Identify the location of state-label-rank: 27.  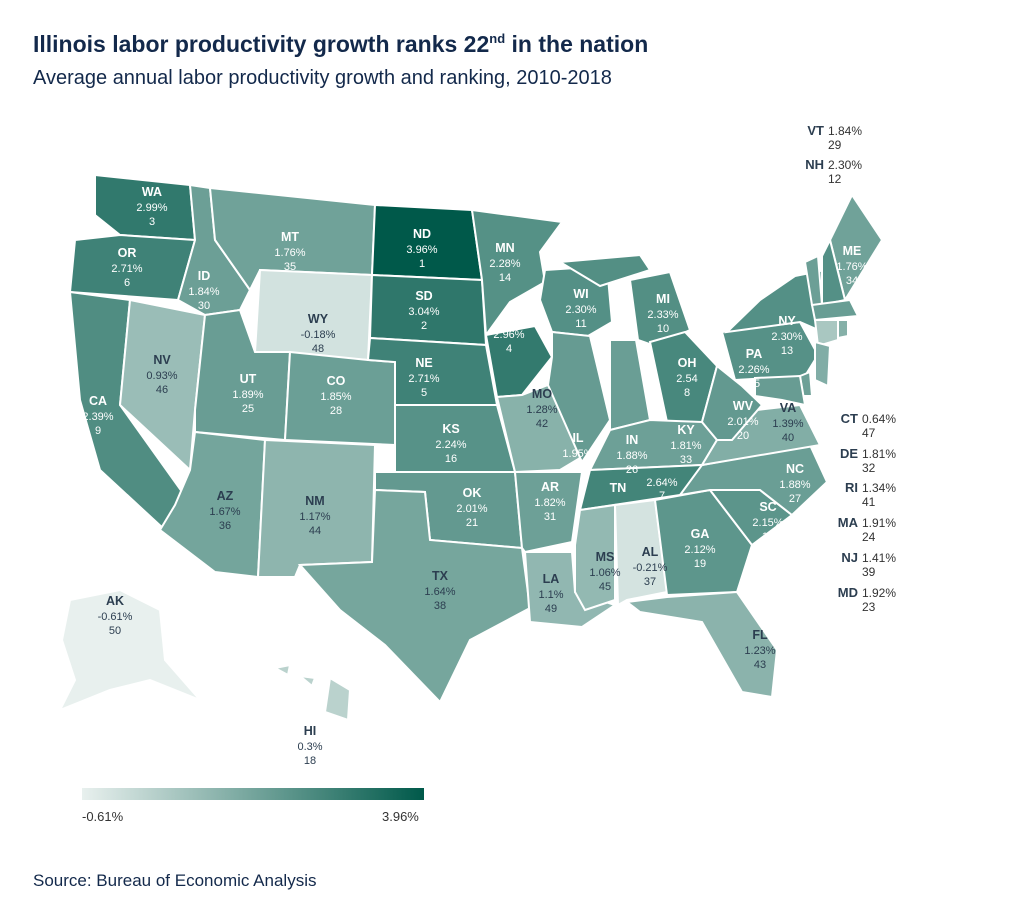
(795, 499).